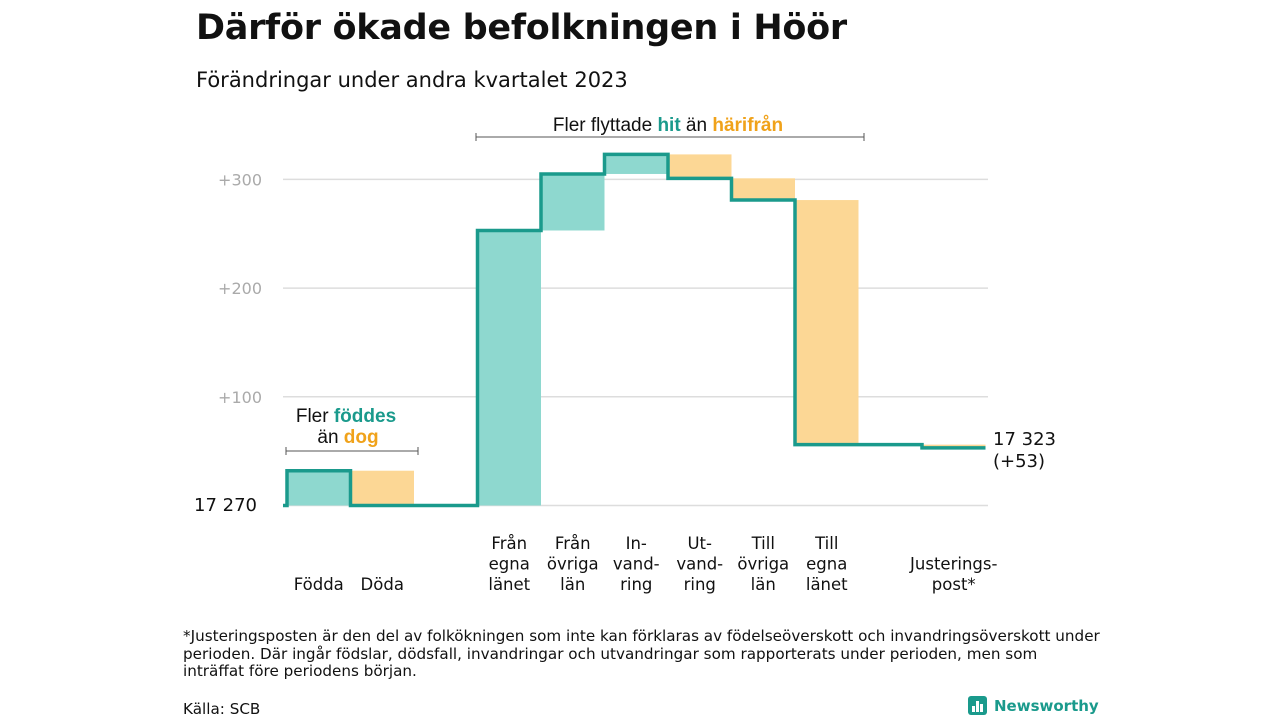 The image size is (1280, 720). Describe the element at coordinates (827, 564) in the screenshot. I see `category-label: Till egna länet` at that location.